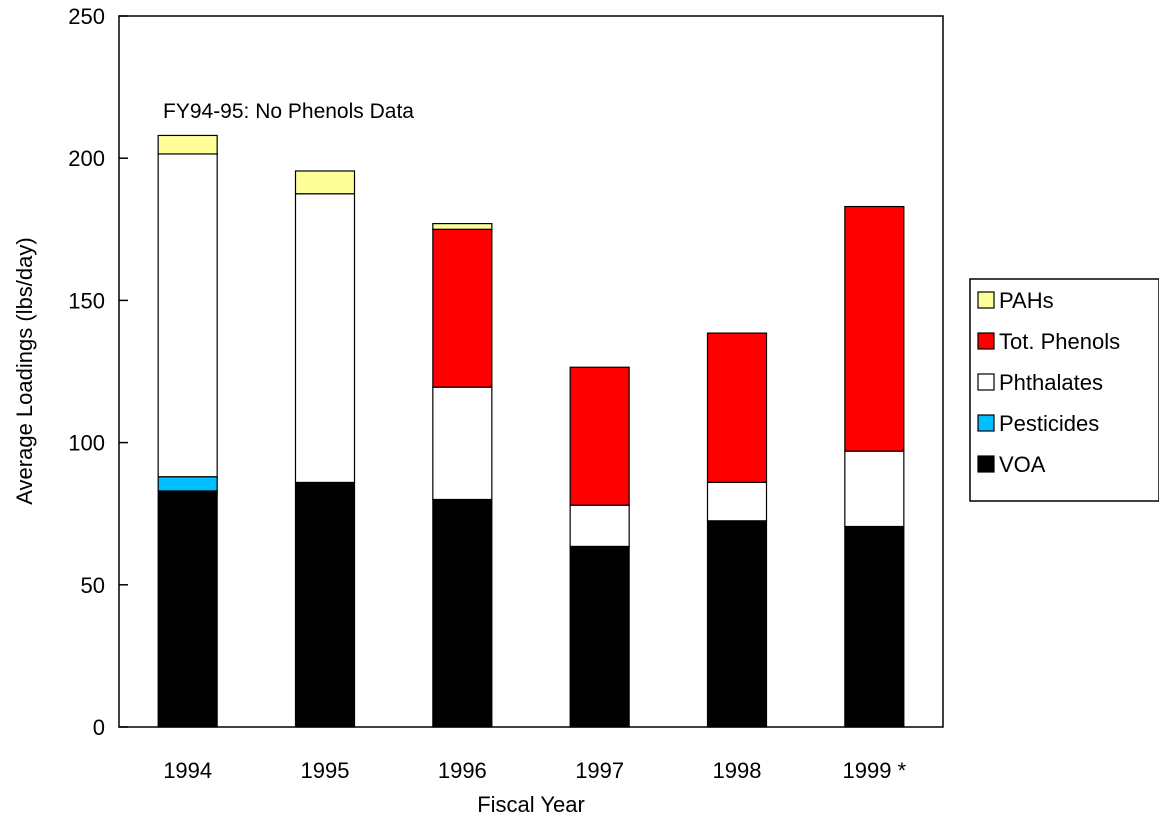 The image size is (1159, 832). I want to click on x-tick-label: 1994, so click(187, 770).